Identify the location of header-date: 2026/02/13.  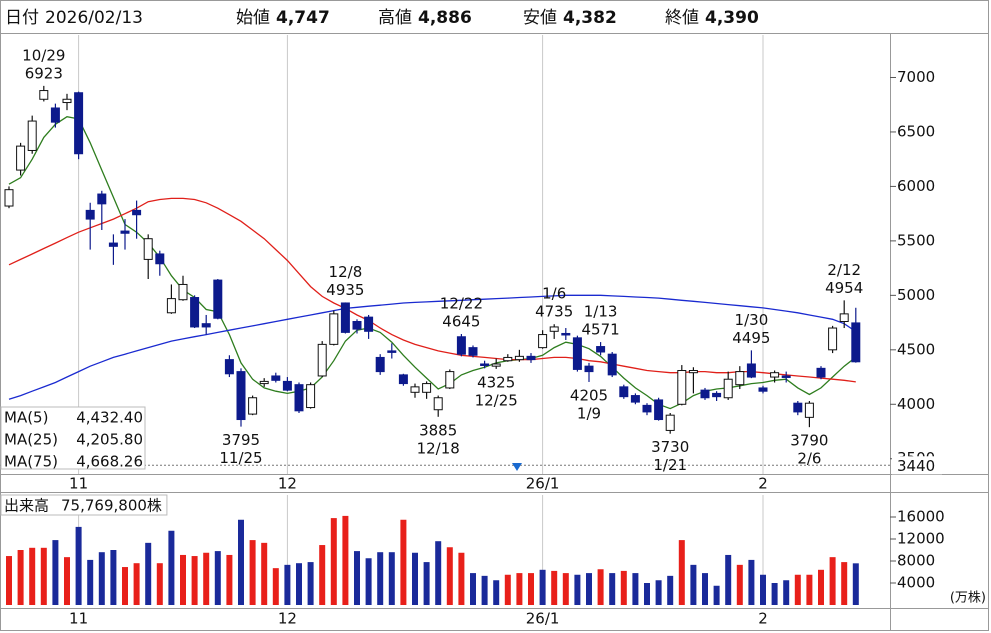
(94, 18).